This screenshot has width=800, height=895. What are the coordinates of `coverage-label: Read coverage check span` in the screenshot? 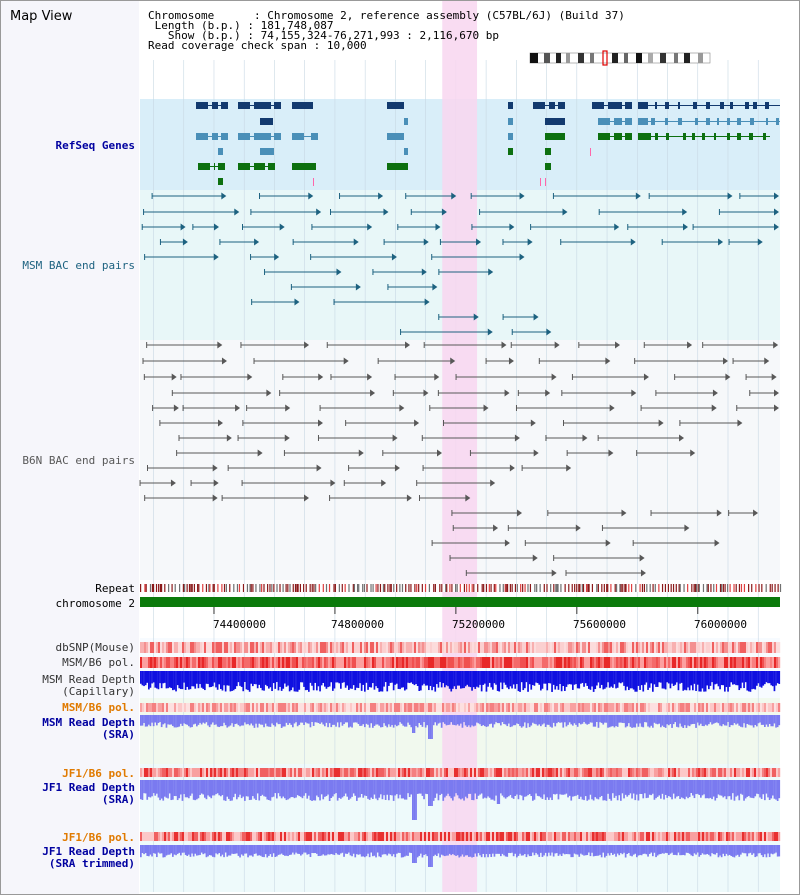 It's located at (227, 45).